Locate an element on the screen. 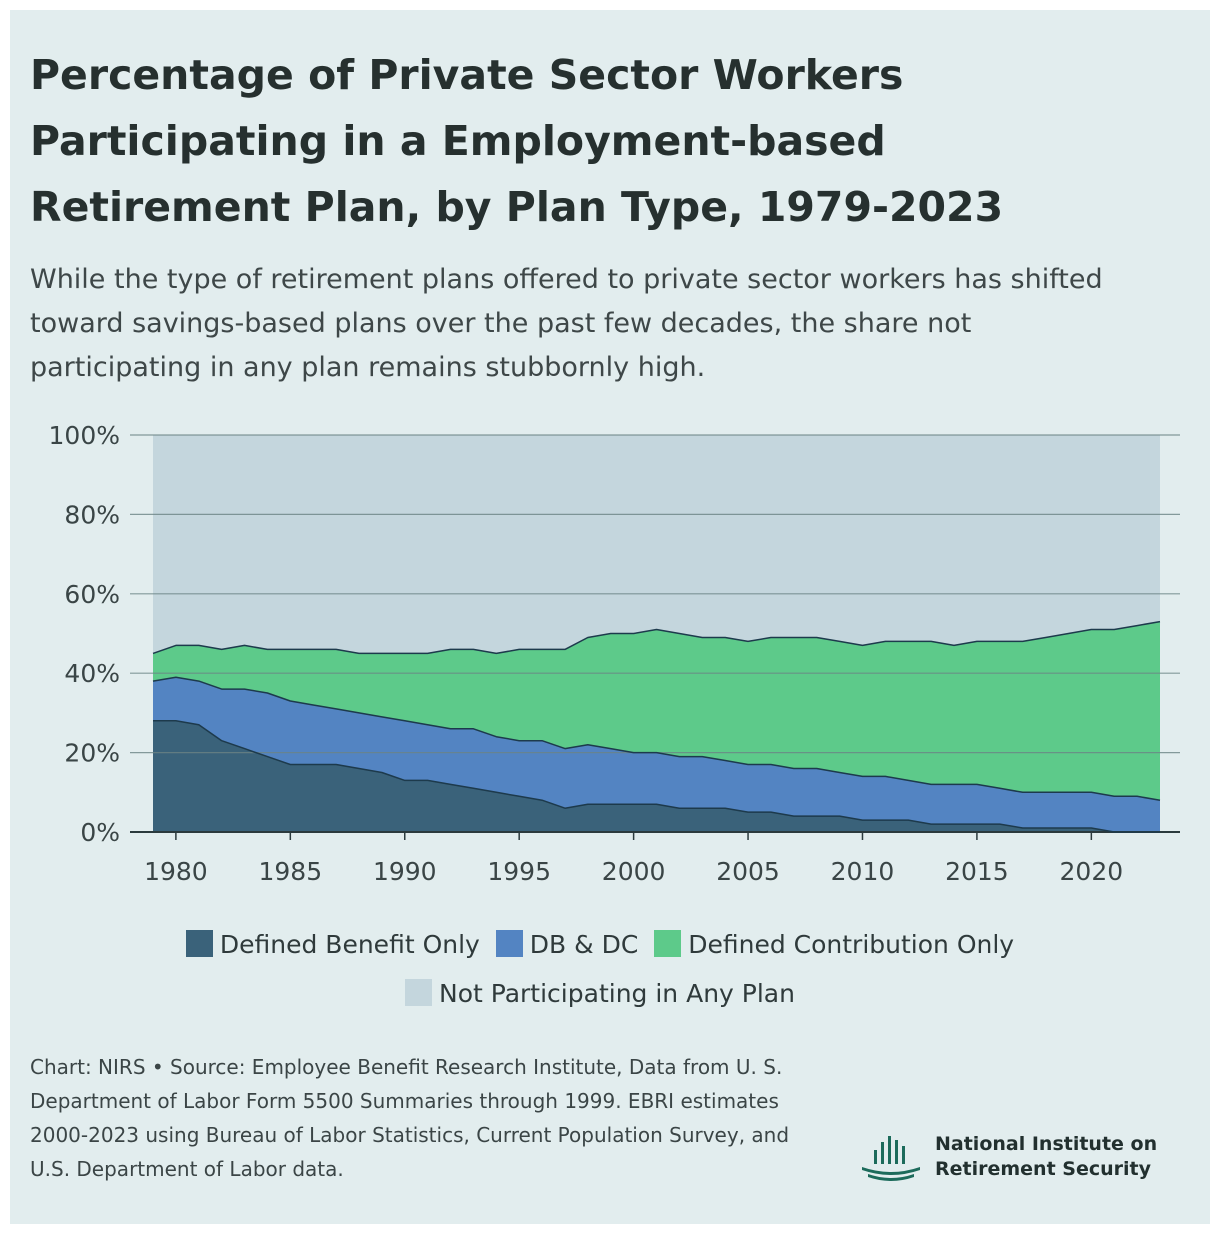 The width and height of the screenshot is (1220, 1234). legend-swatch-not-participating is located at coordinates (419, 992).